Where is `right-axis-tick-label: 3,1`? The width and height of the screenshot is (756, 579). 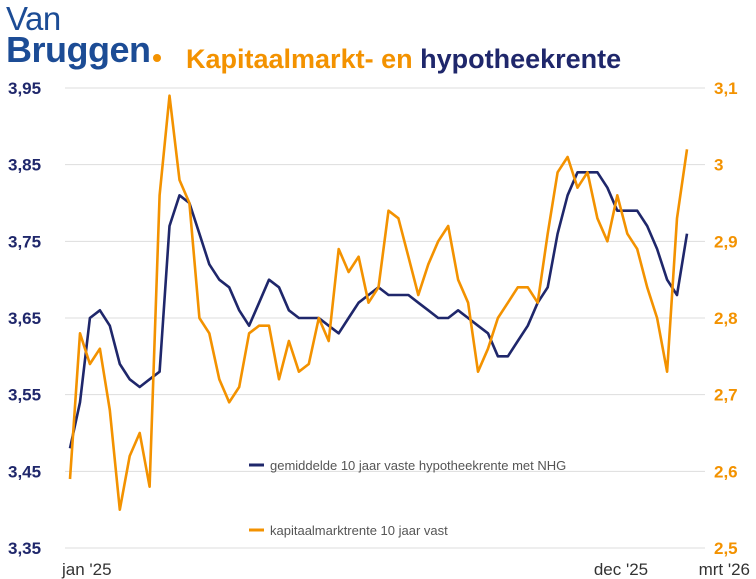 right-axis-tick-label: 3,1 is located at coordinates (726, 88).